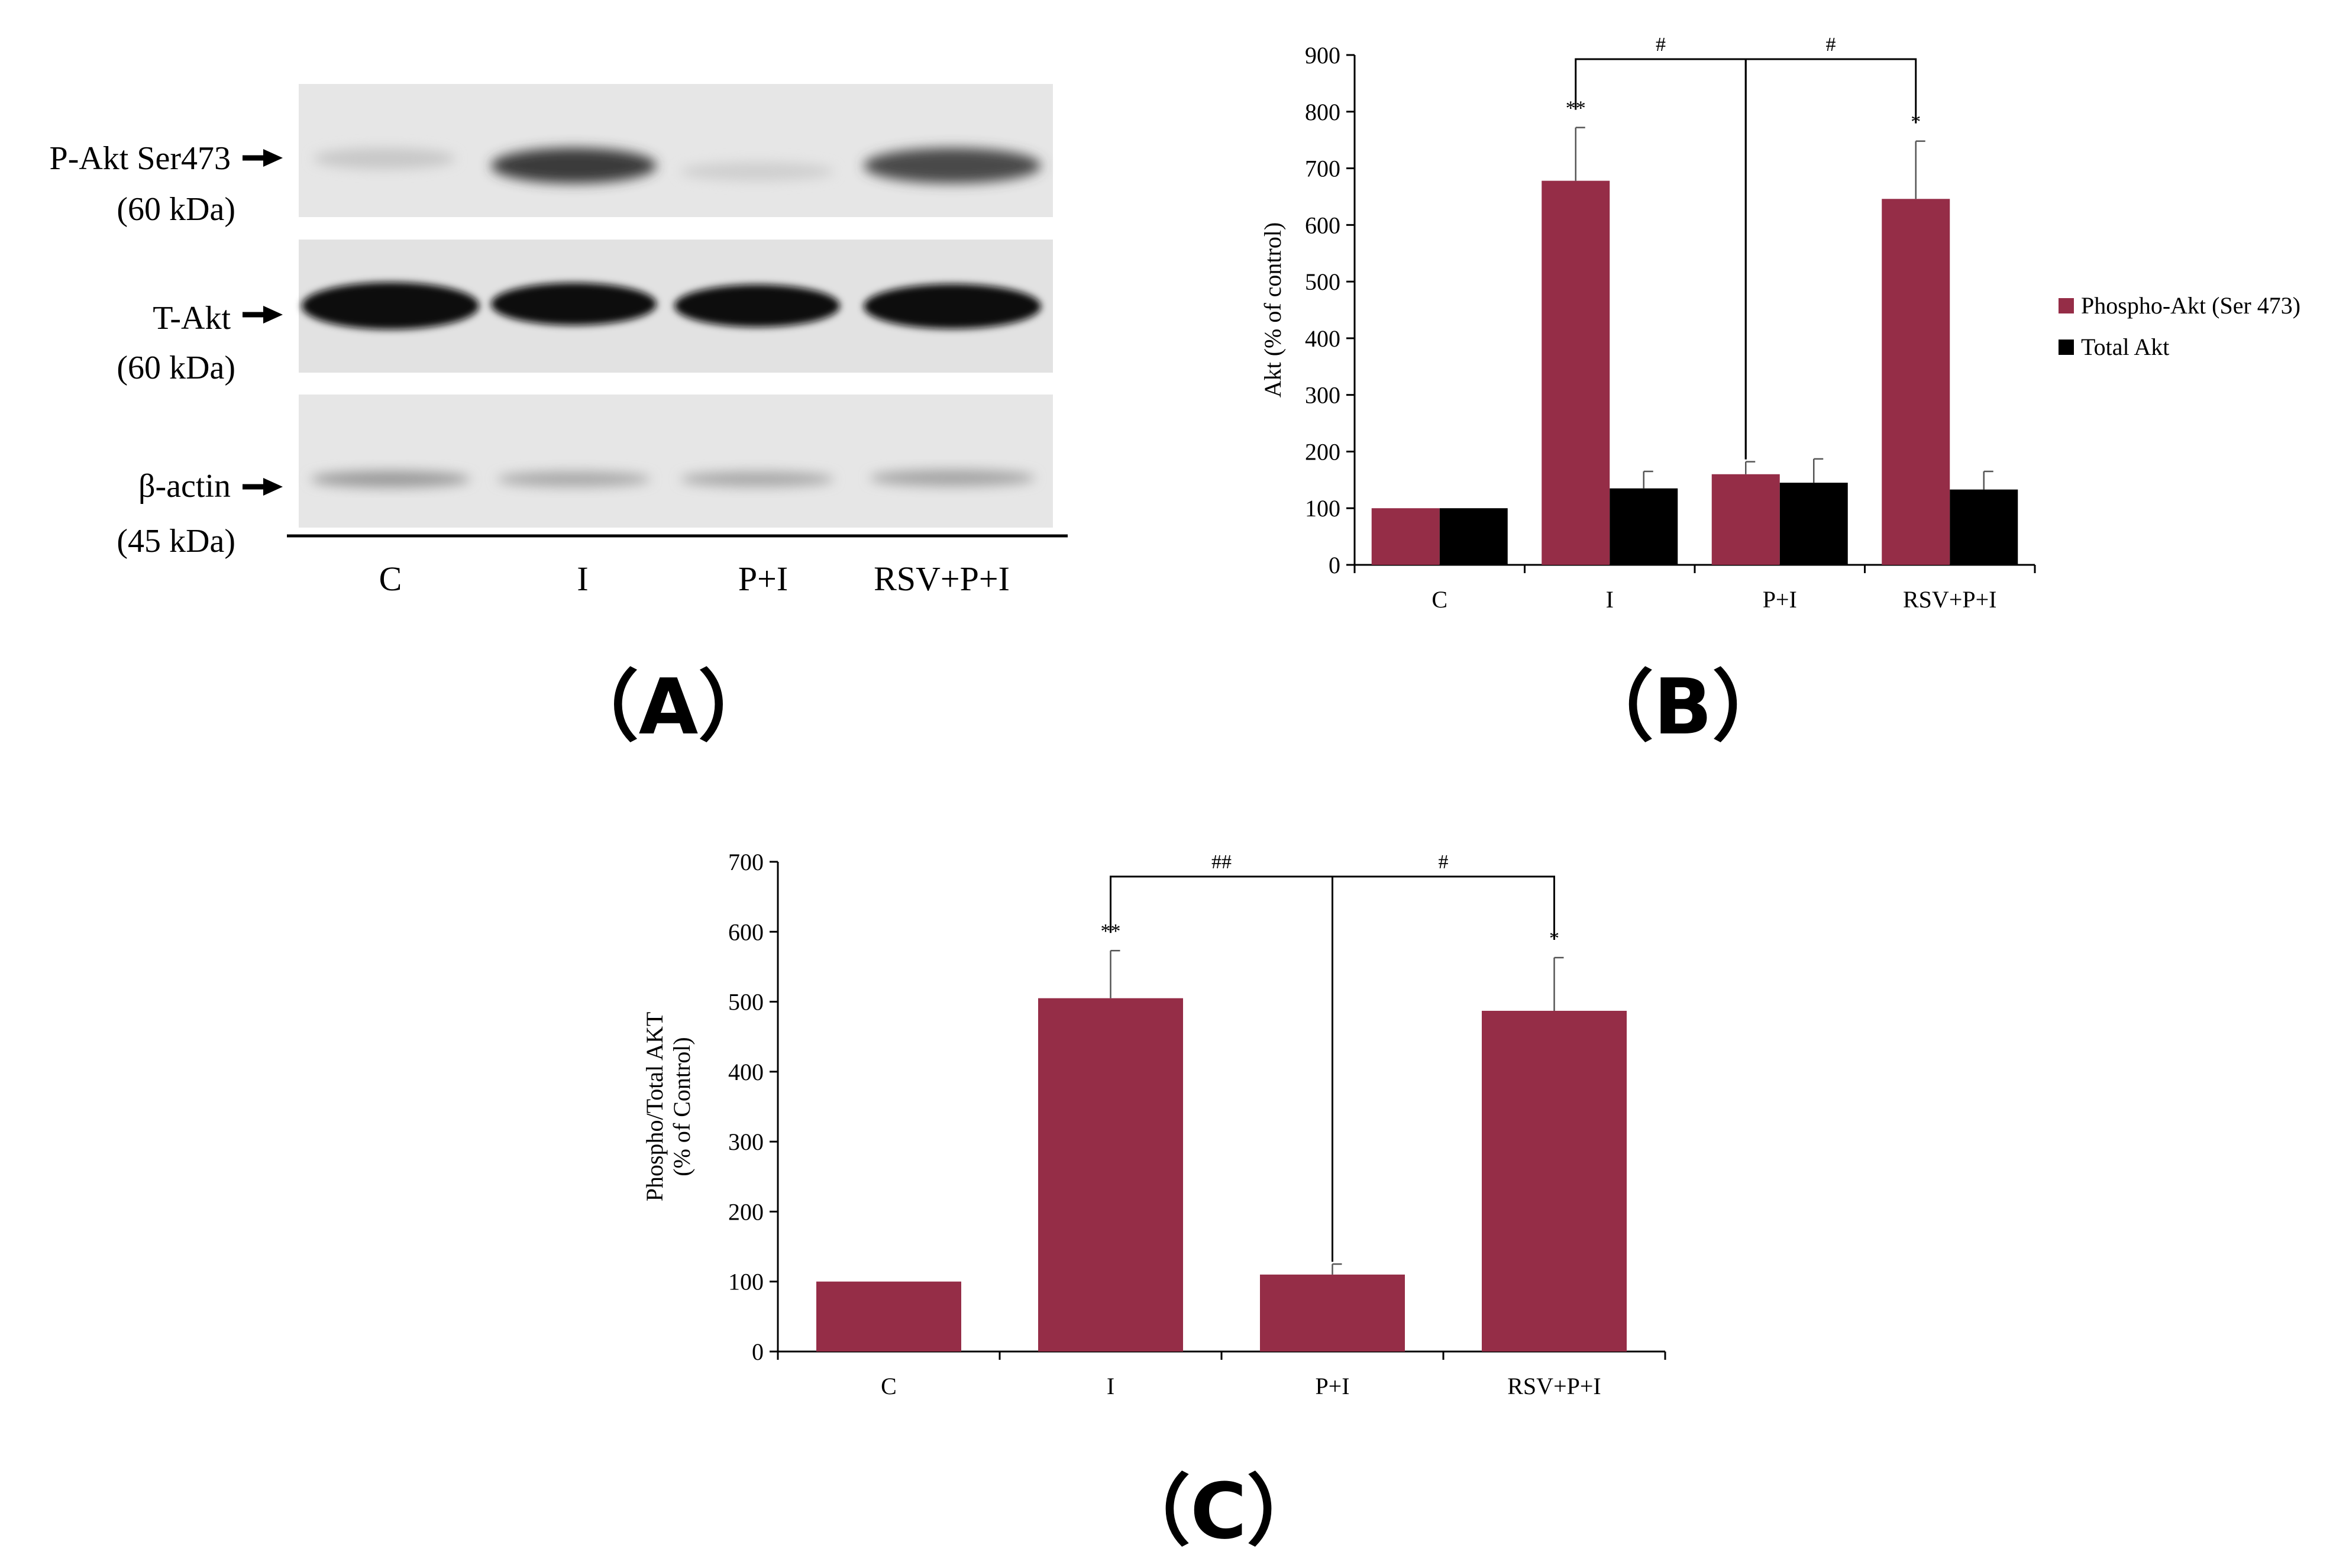 The height and width of the screenshot is (1568, 2346). Describe the element at coordinates (574, 304) in the screenshot. I see `band-t-akt-i` at that location.